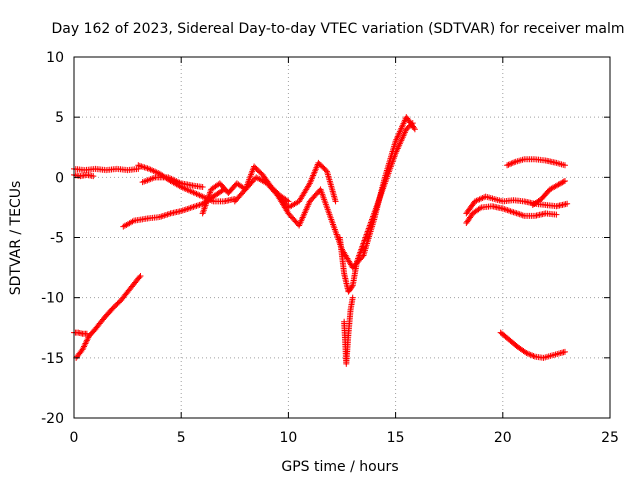 The image size is (640, 480). I want to click on x-tick-label: 20, so click(503, 438).